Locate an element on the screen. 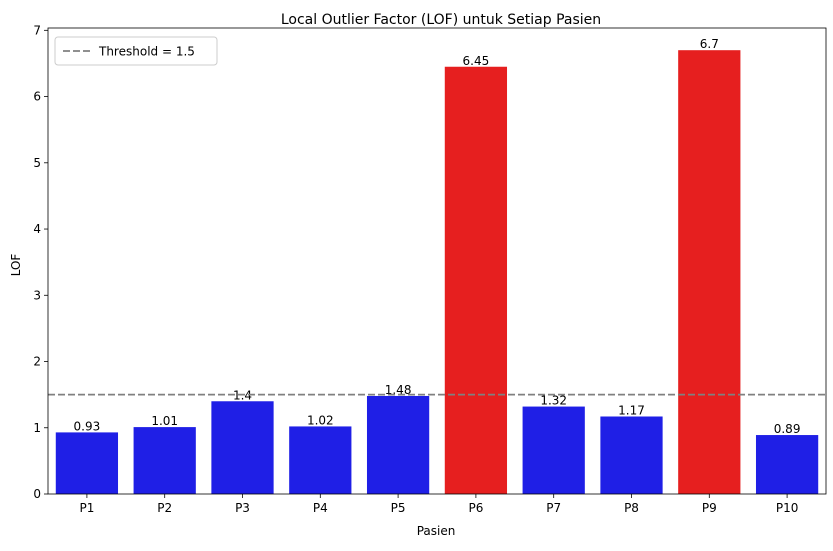 The height and width of the screenshot is (551, 833). x-tick-label-p4: P4 is located at coordinates (320, 508).